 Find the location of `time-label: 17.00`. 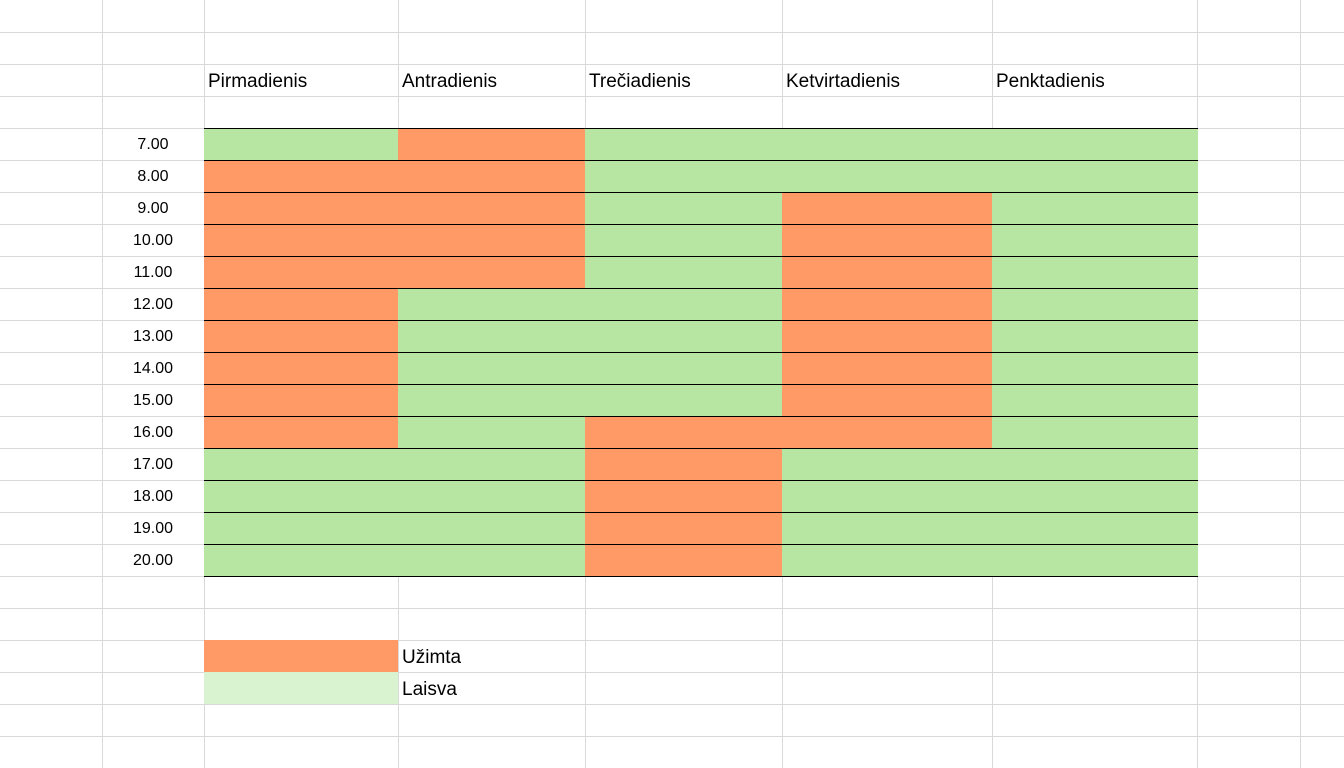

time-label: 17.00 is located at coordinates (153, 464).